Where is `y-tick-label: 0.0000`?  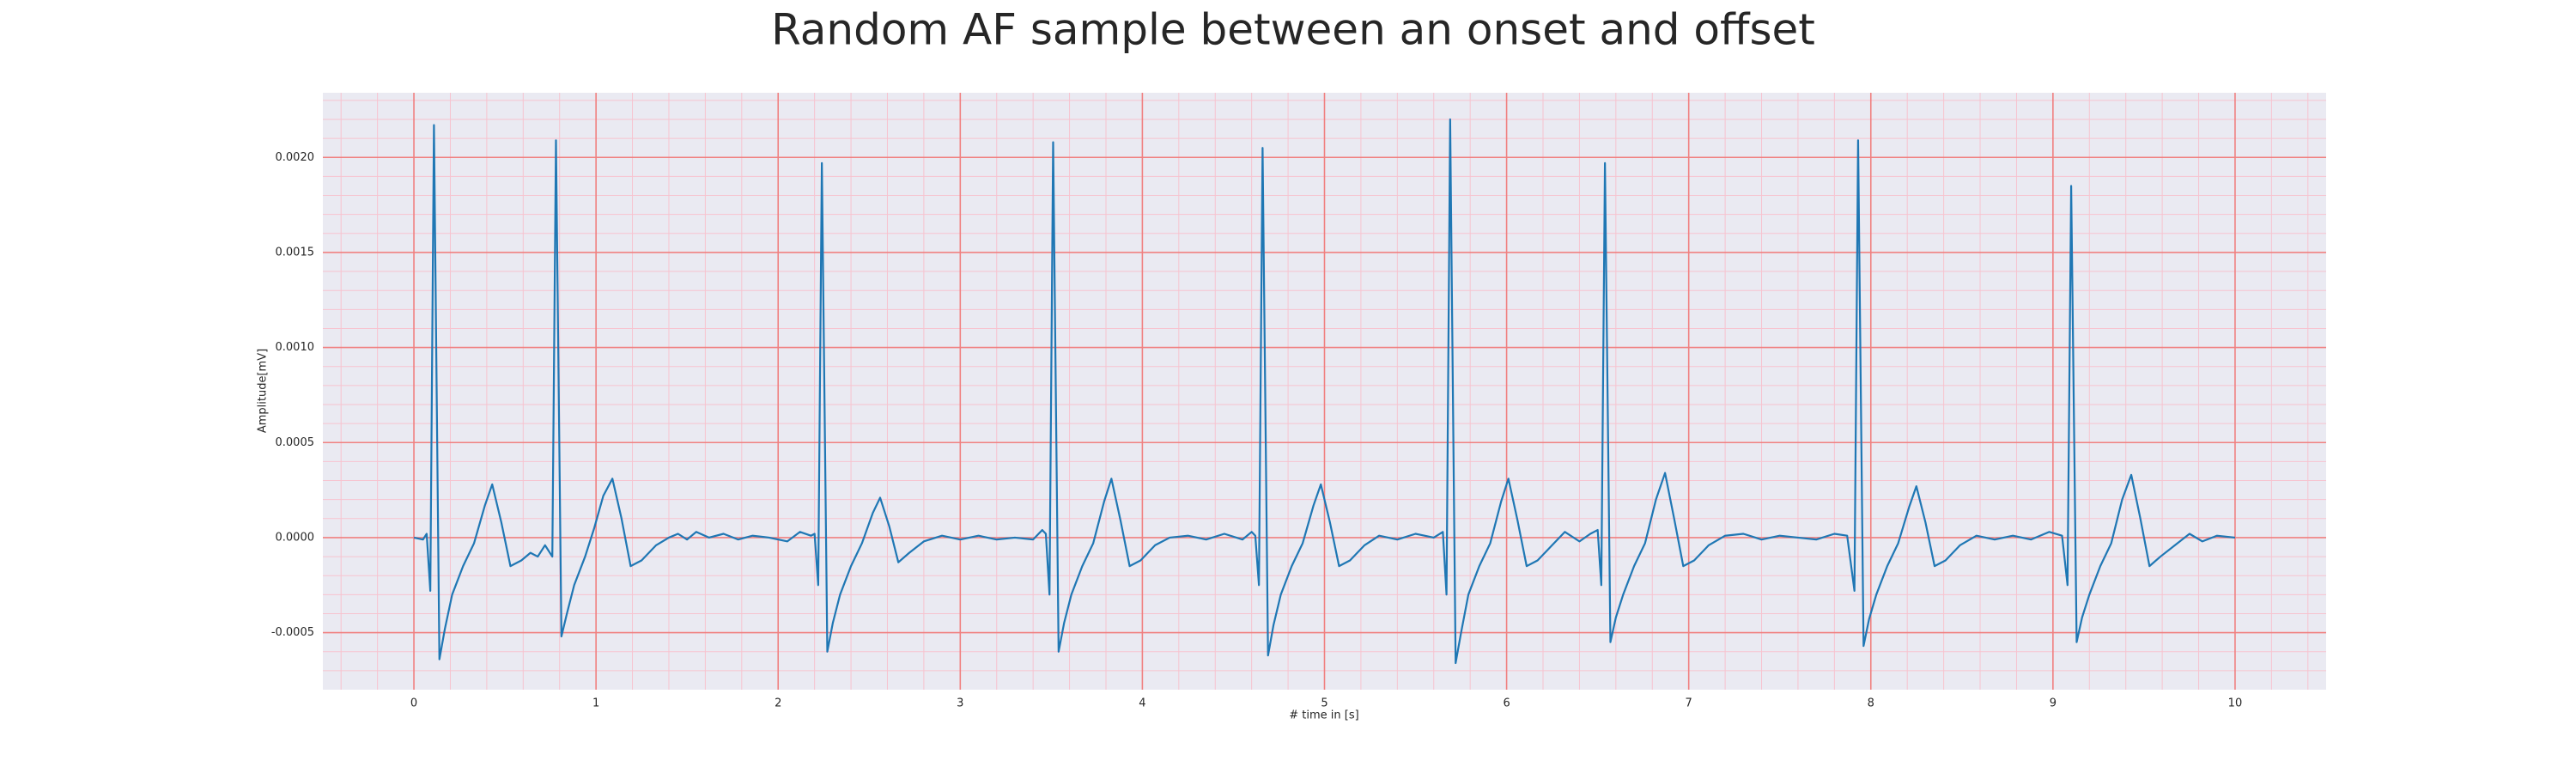 y-tick-label: 0.0000 is located at coordinates (295, 537).